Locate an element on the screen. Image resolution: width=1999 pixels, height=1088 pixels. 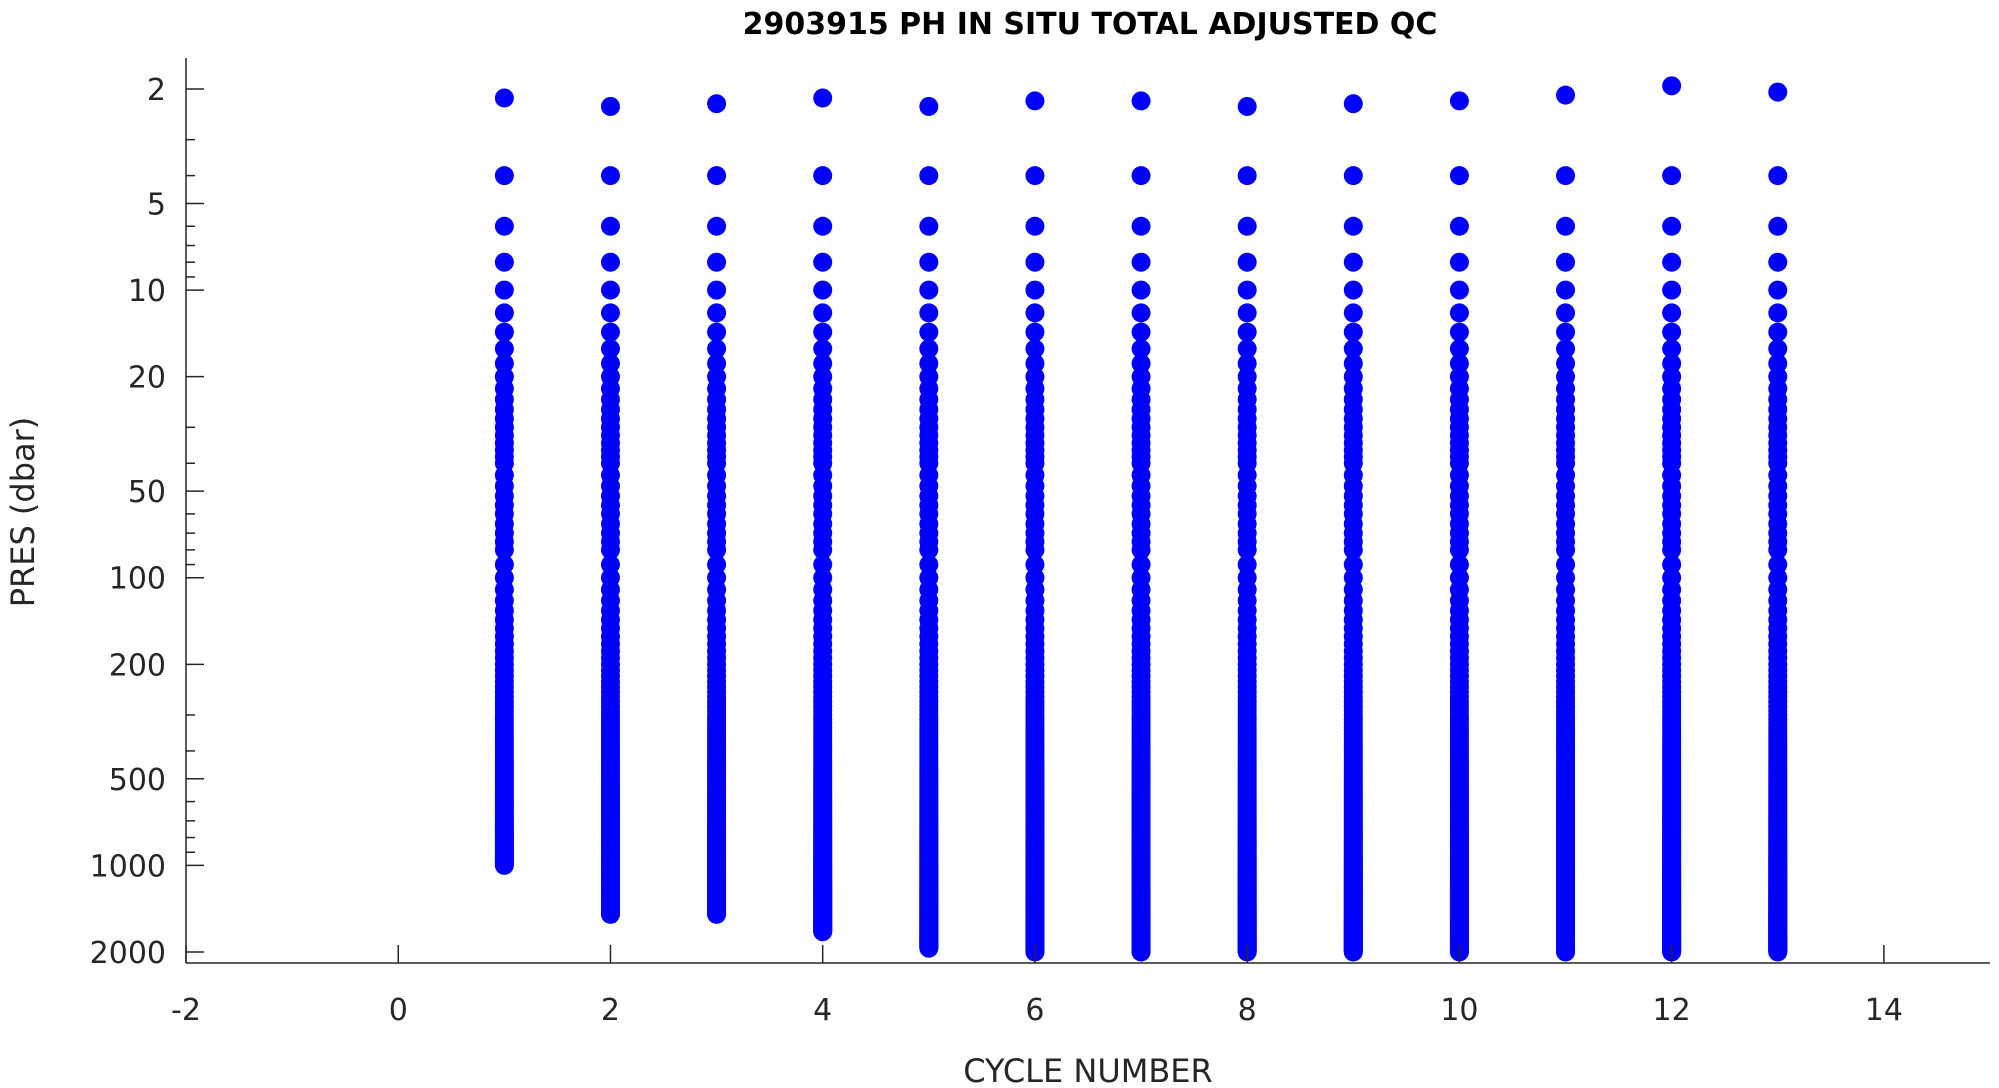
y-ticks: 2 5 10 20 50 100 200 500 1000 2000 is located at coordinates (147, 522).